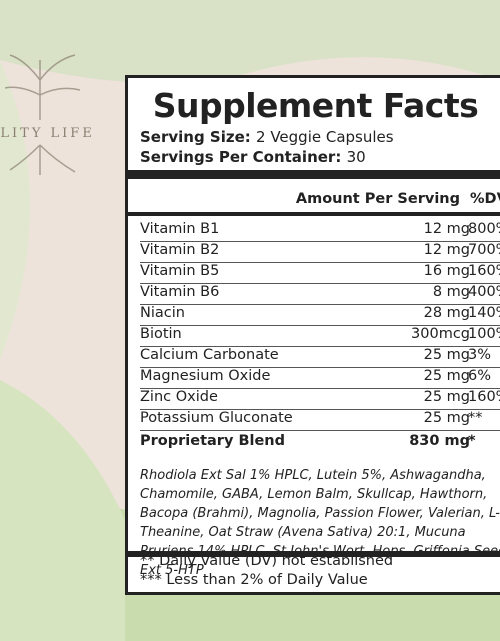 The width and height of the screenshot is (500, 641). Describe the element at coordinates (320, 357) in the screenshot. I see `nutrient-row: Calcium Carbonate 25 mg 3%` at that location.